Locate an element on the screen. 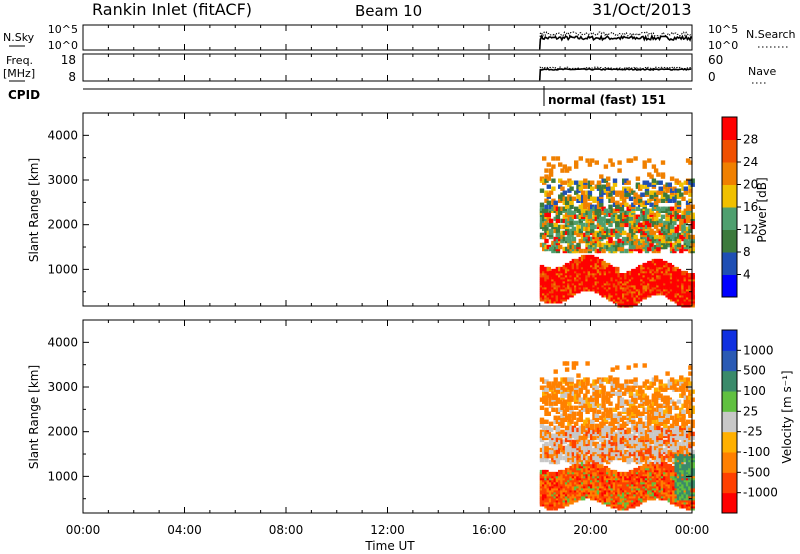 The height and width of the screenshot is (554, 800). freq-line is located at coordinates (615, 74).